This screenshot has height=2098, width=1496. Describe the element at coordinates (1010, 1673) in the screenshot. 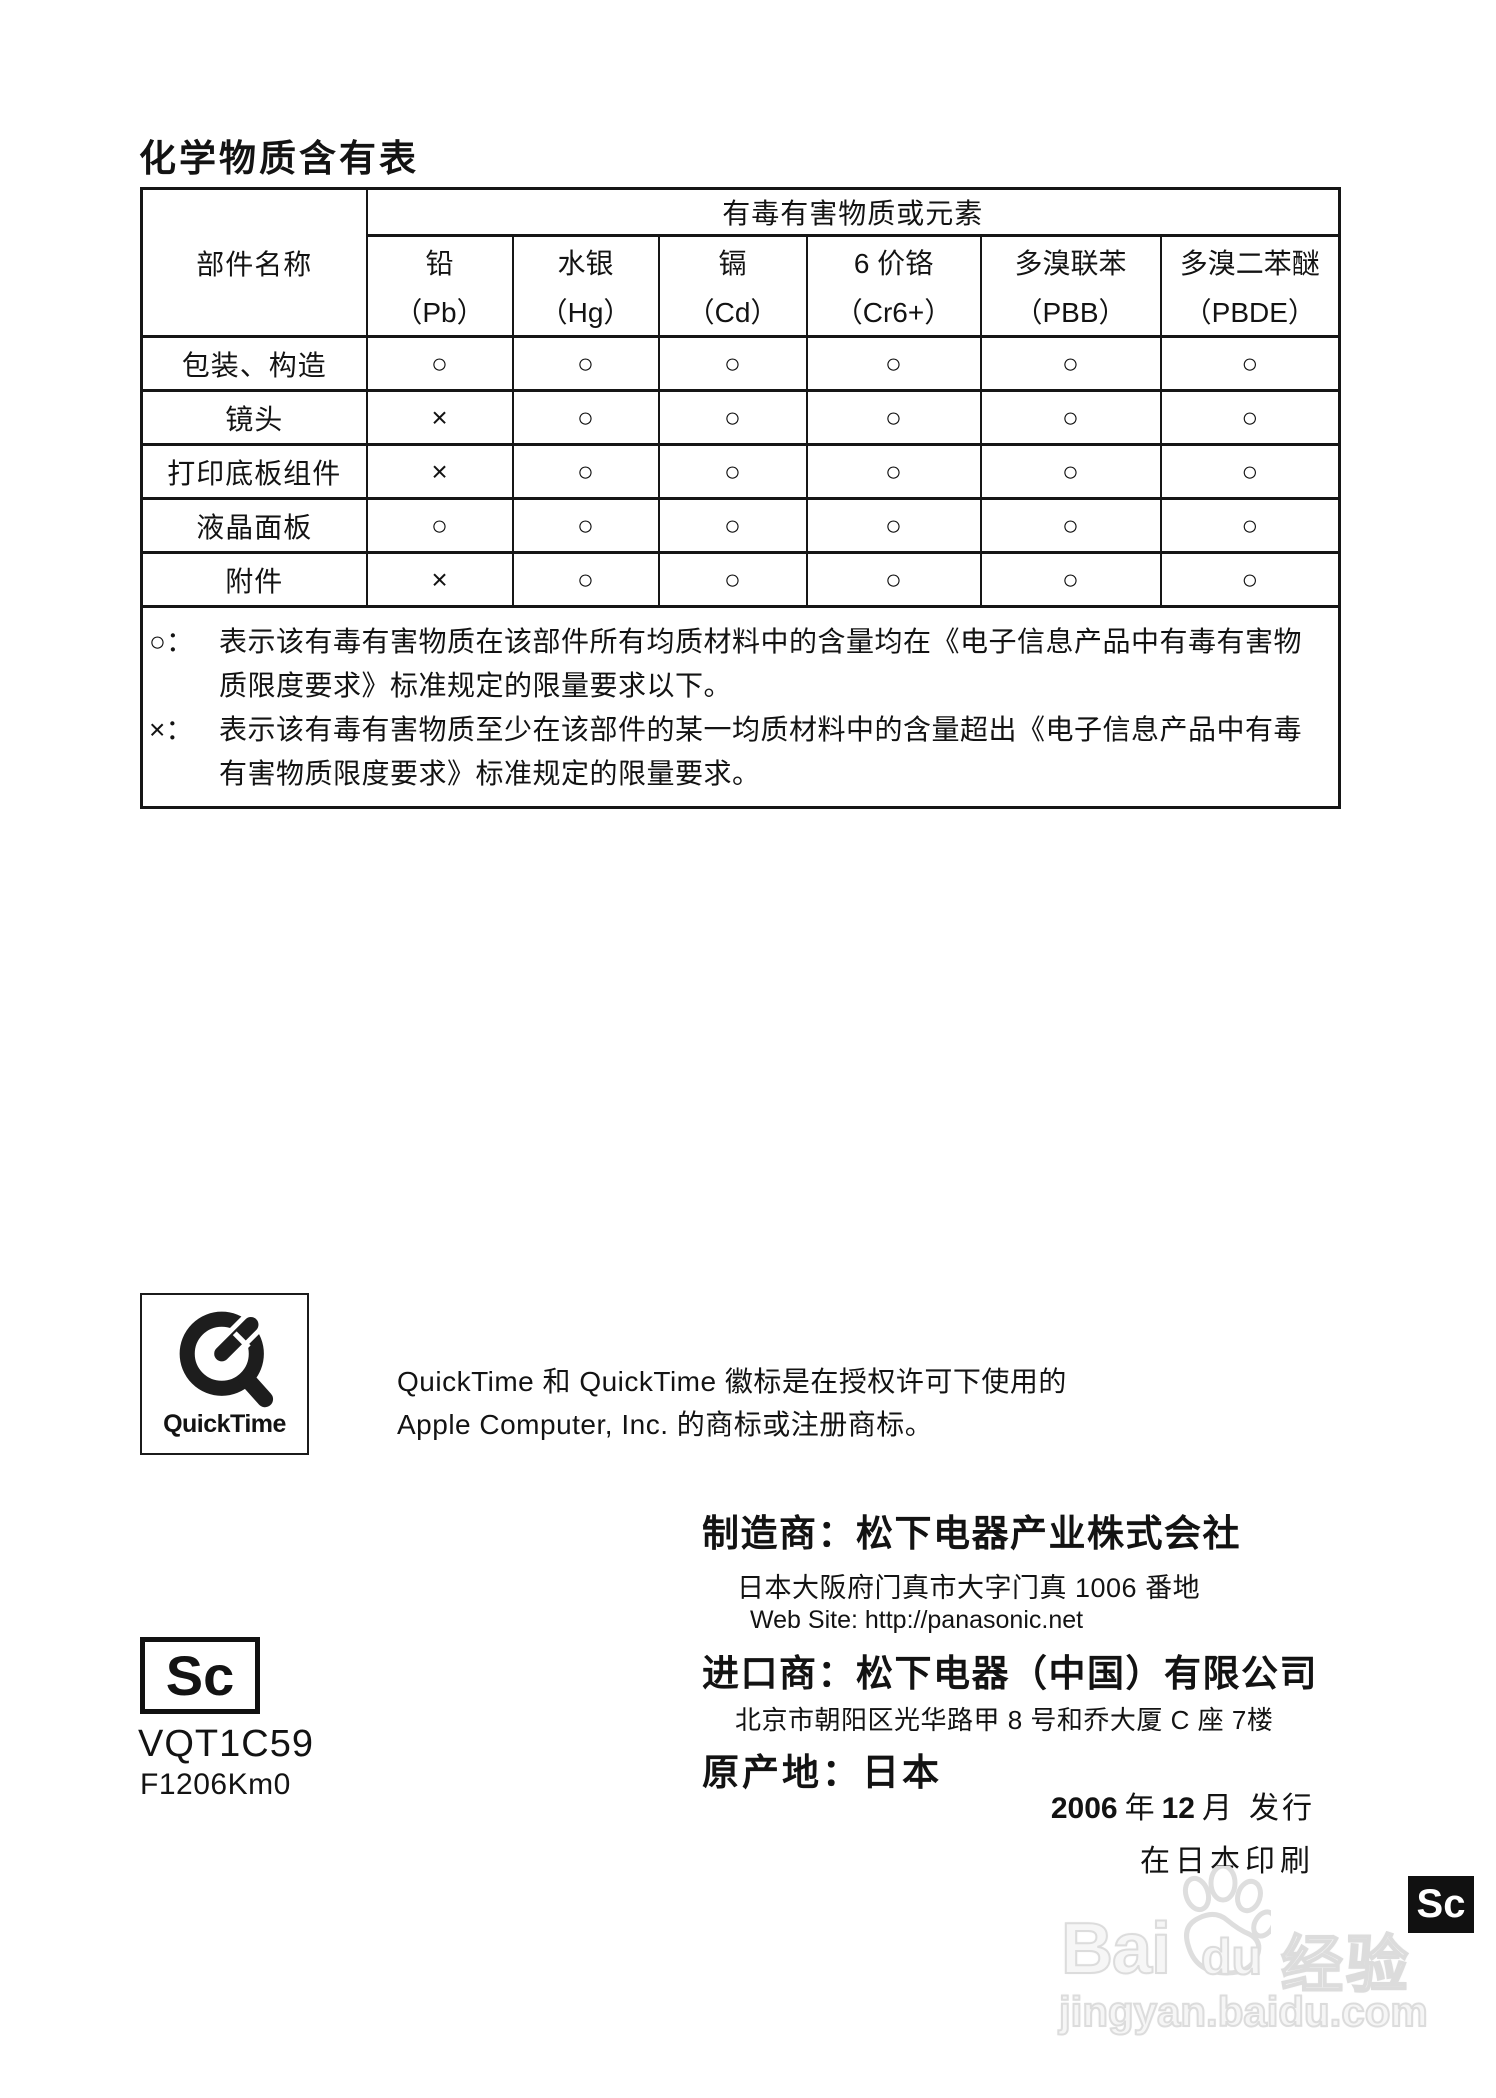

I see `importer-line: 进口商：松下电器（中国）有限公司` at that location.